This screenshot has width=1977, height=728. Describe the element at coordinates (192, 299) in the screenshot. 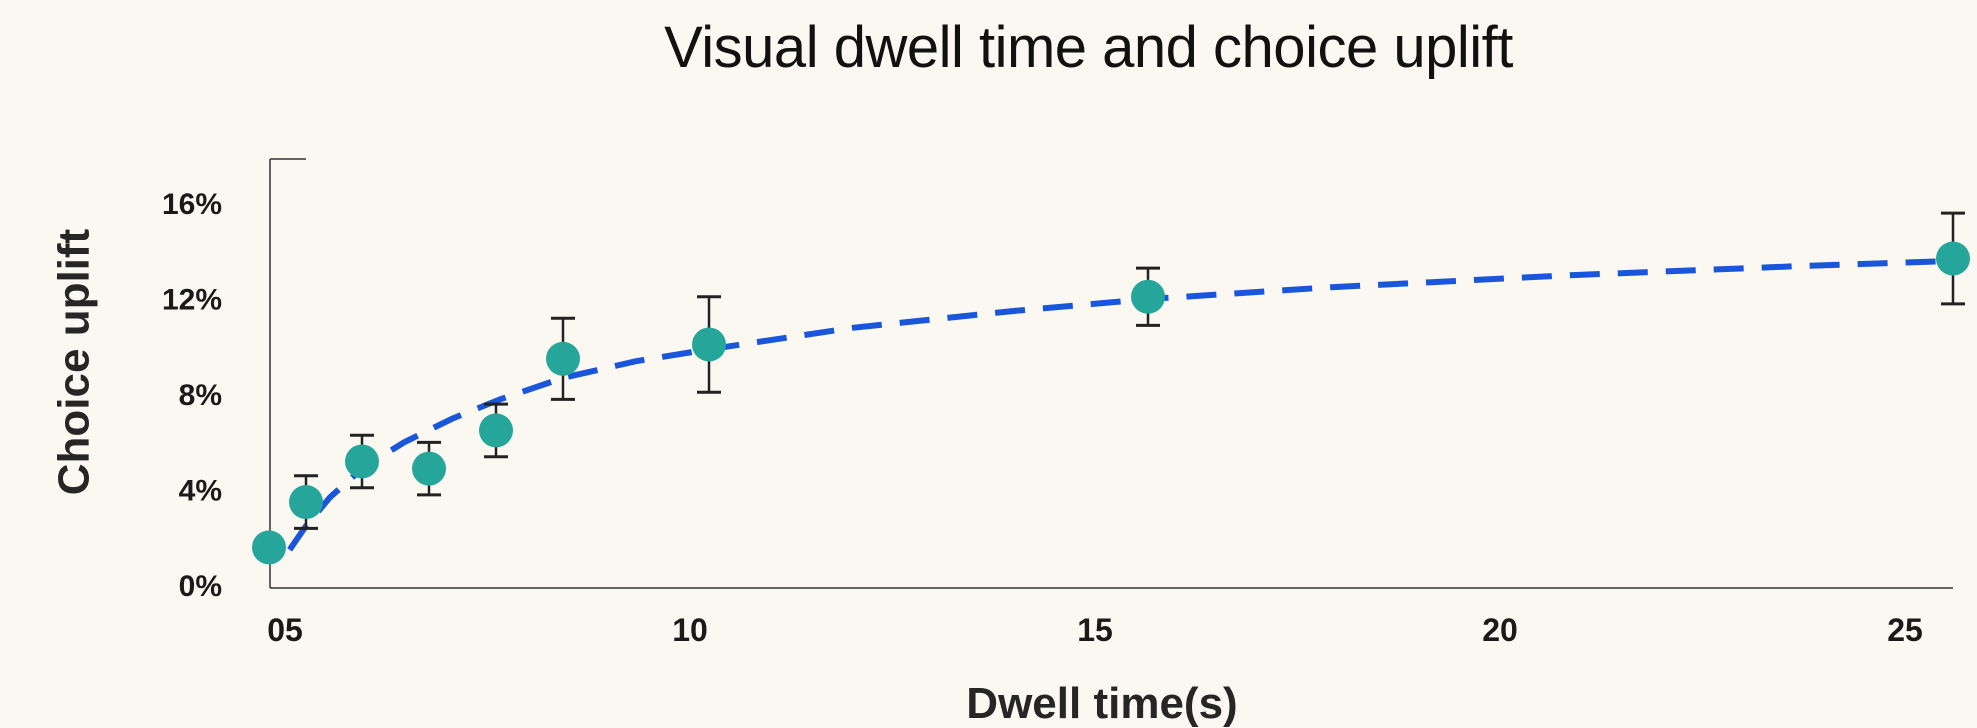

I see `y-tick-label: 12%` at that location.